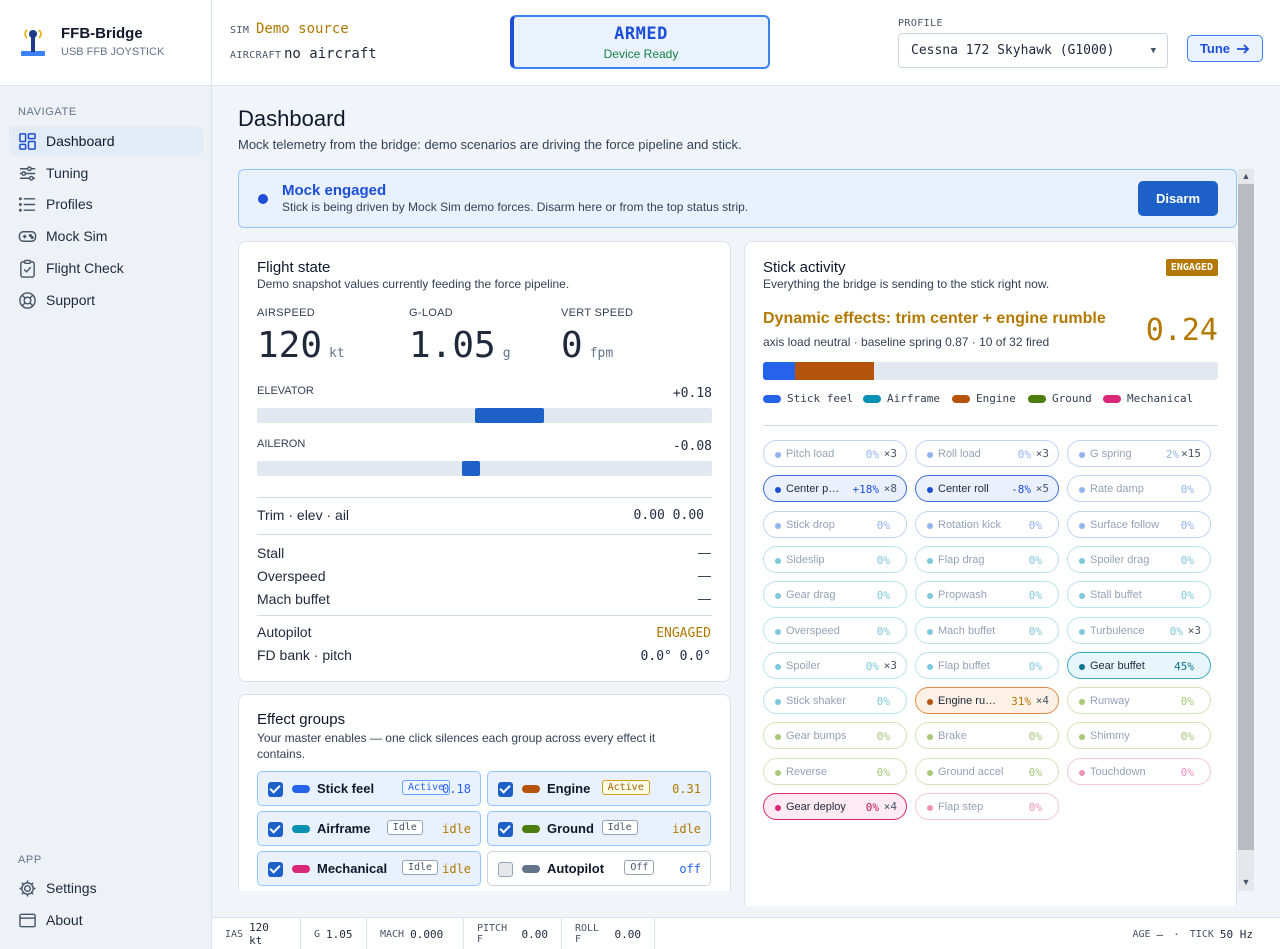  What do you see at coordinates (106, 268) in the screenshot?
I see `sidebar-item-flight-check: Flight Check` at bounding box center [106, 268].